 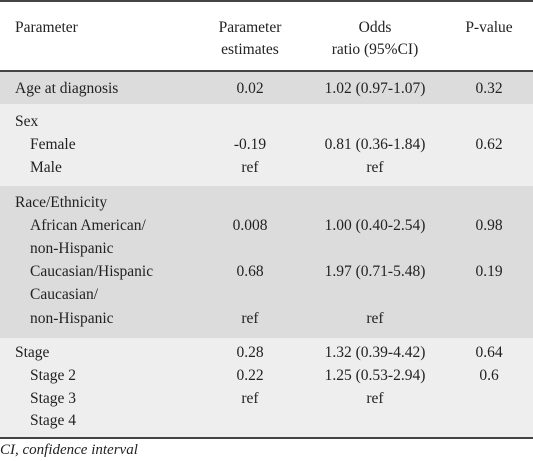 What do you see at coordinates (88, 225) in the screenshot?
I see `aa-line1: African American/` at bounding box center [88, 225].